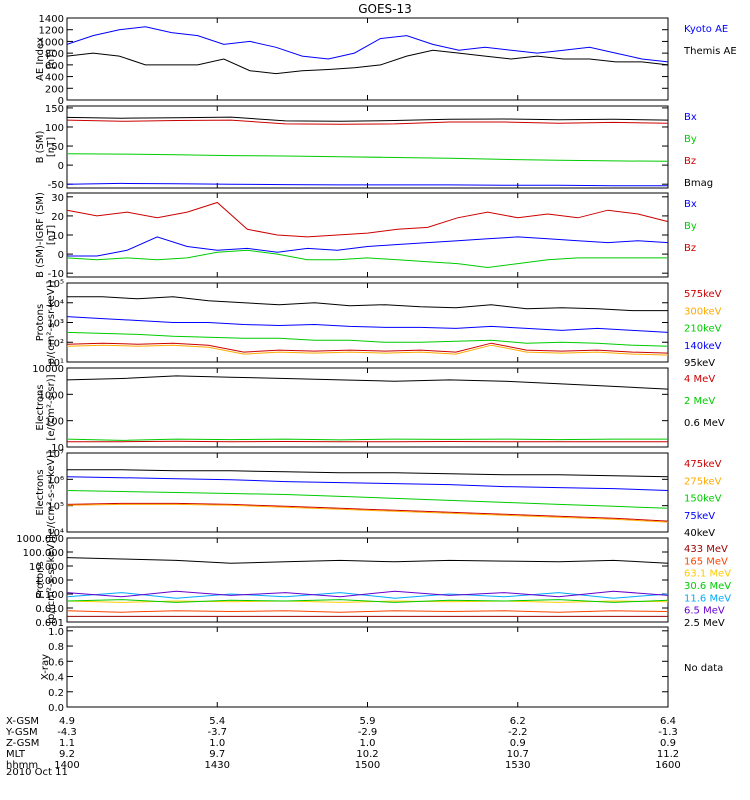 The height and width of the screenshot is (800, 750). I want to click on orbit-value: 1400, so click(67, 765).